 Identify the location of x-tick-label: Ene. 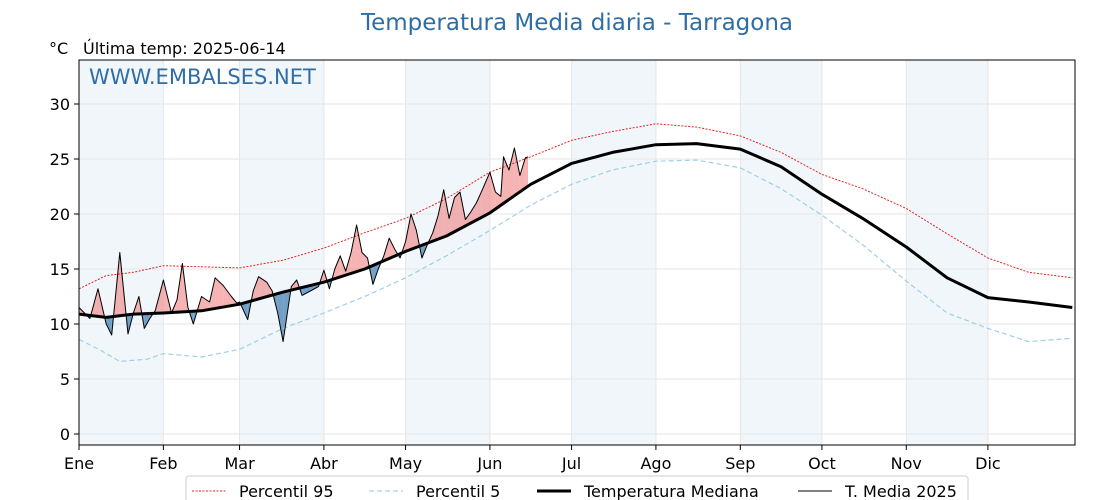
(79, 463).